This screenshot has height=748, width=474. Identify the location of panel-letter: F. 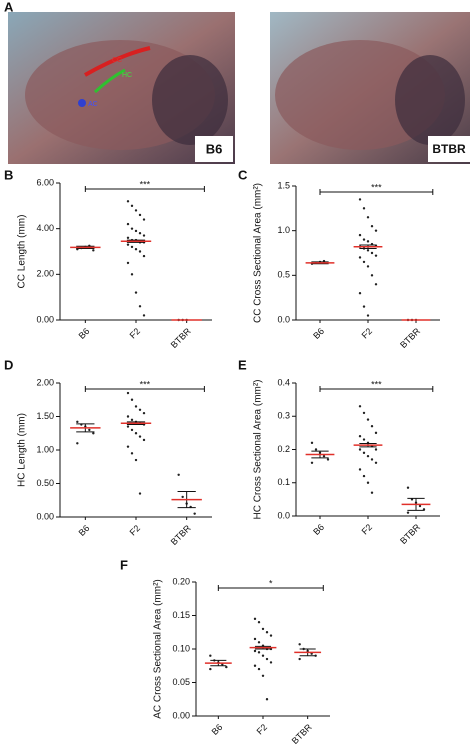
(124, 564).